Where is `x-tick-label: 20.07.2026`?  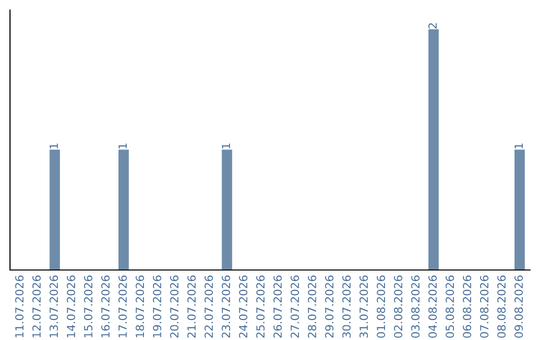
x-tick-label: 20.07.2026 is located at coordinates (174, 307).